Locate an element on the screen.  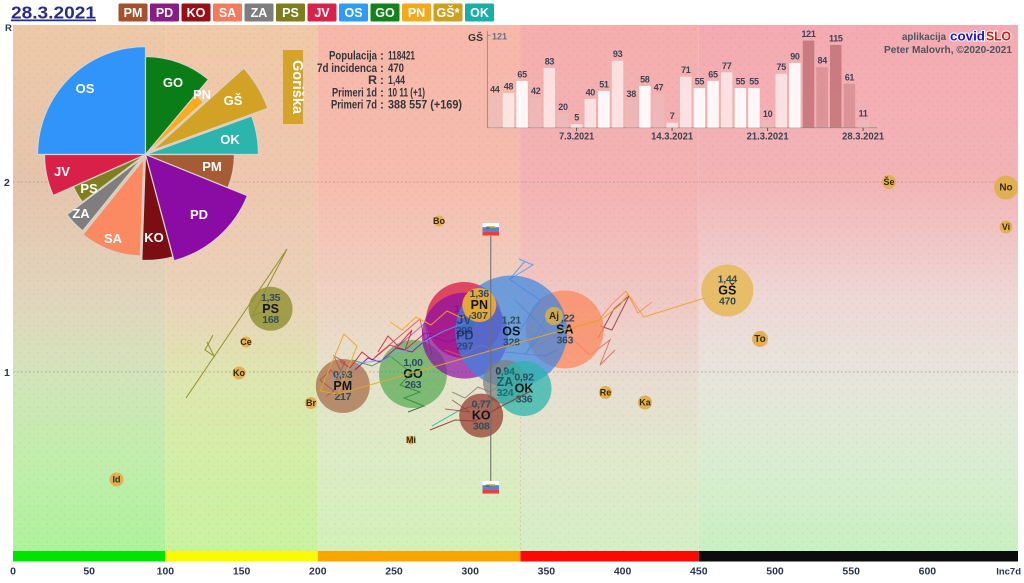
svg-text: 150 is located at coordinates (242, 572).